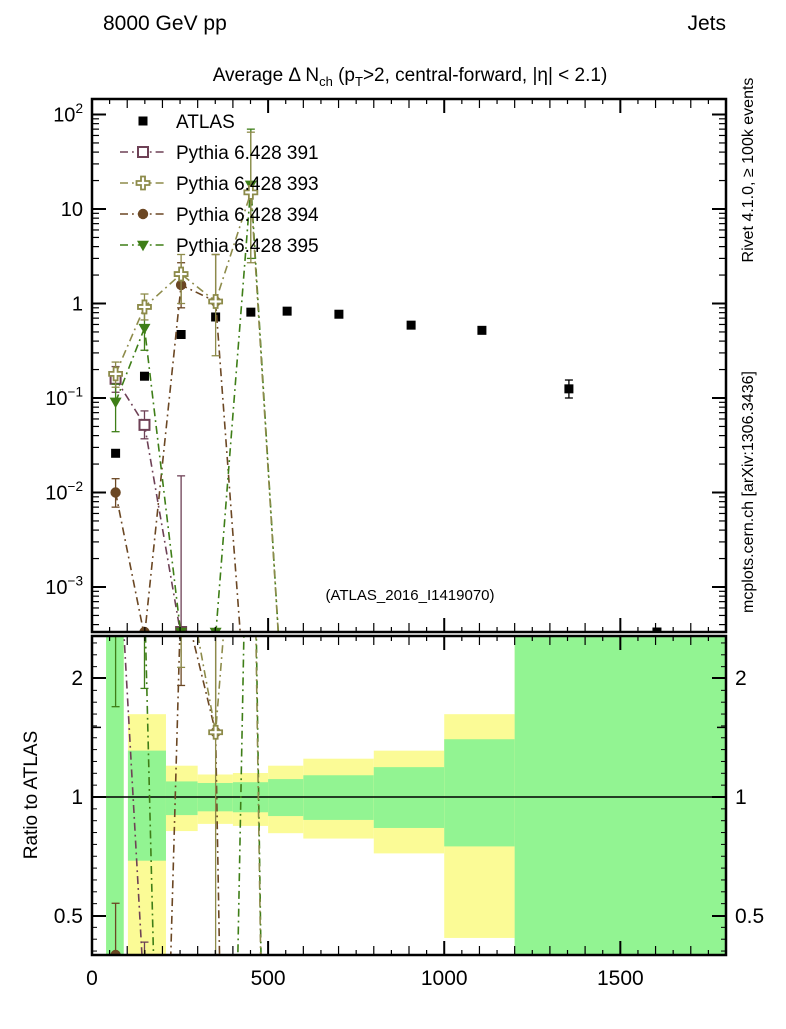 The image size is (786, 1029). What do you see at coordinates (143, 121) in the screenshot?
I see `legend-marker-atlas` at bounding box center [143, 121].